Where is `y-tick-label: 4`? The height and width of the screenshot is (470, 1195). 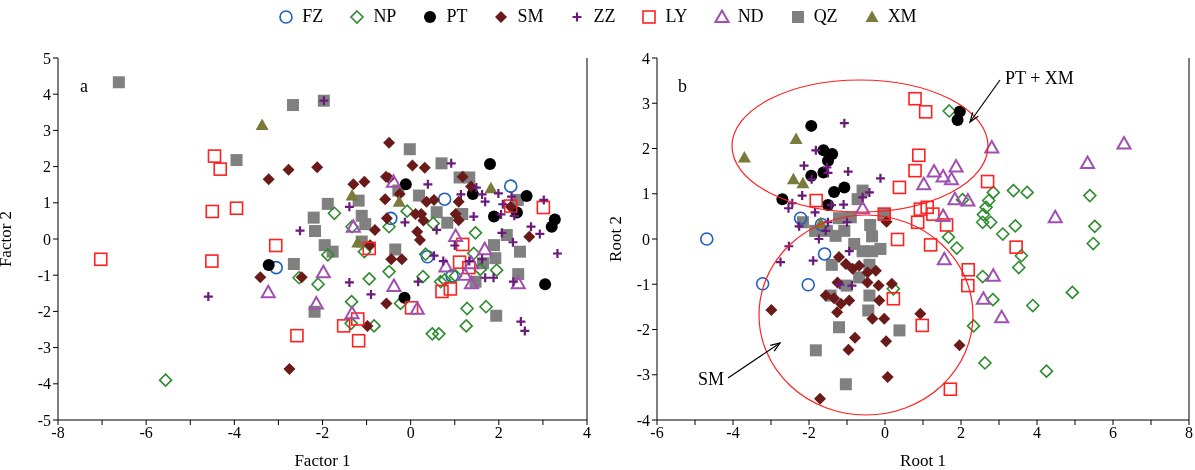
y-tick-label: 4 is located at coordinates (47, 94).